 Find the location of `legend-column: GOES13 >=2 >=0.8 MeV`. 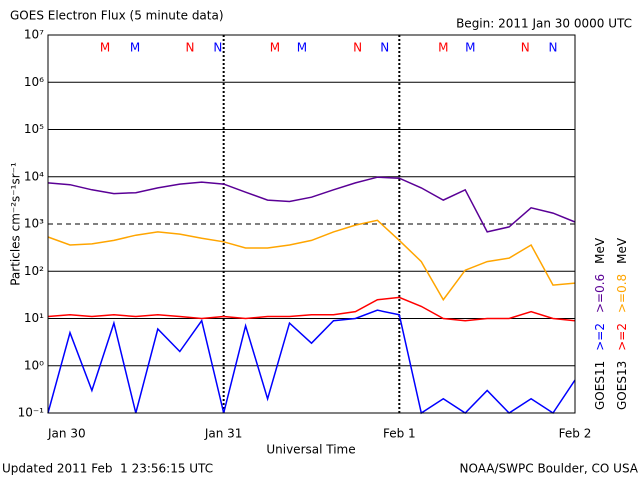

legend-column: GOES13 >=2 >=0.8 MeV is located at coordinates (622, 323).